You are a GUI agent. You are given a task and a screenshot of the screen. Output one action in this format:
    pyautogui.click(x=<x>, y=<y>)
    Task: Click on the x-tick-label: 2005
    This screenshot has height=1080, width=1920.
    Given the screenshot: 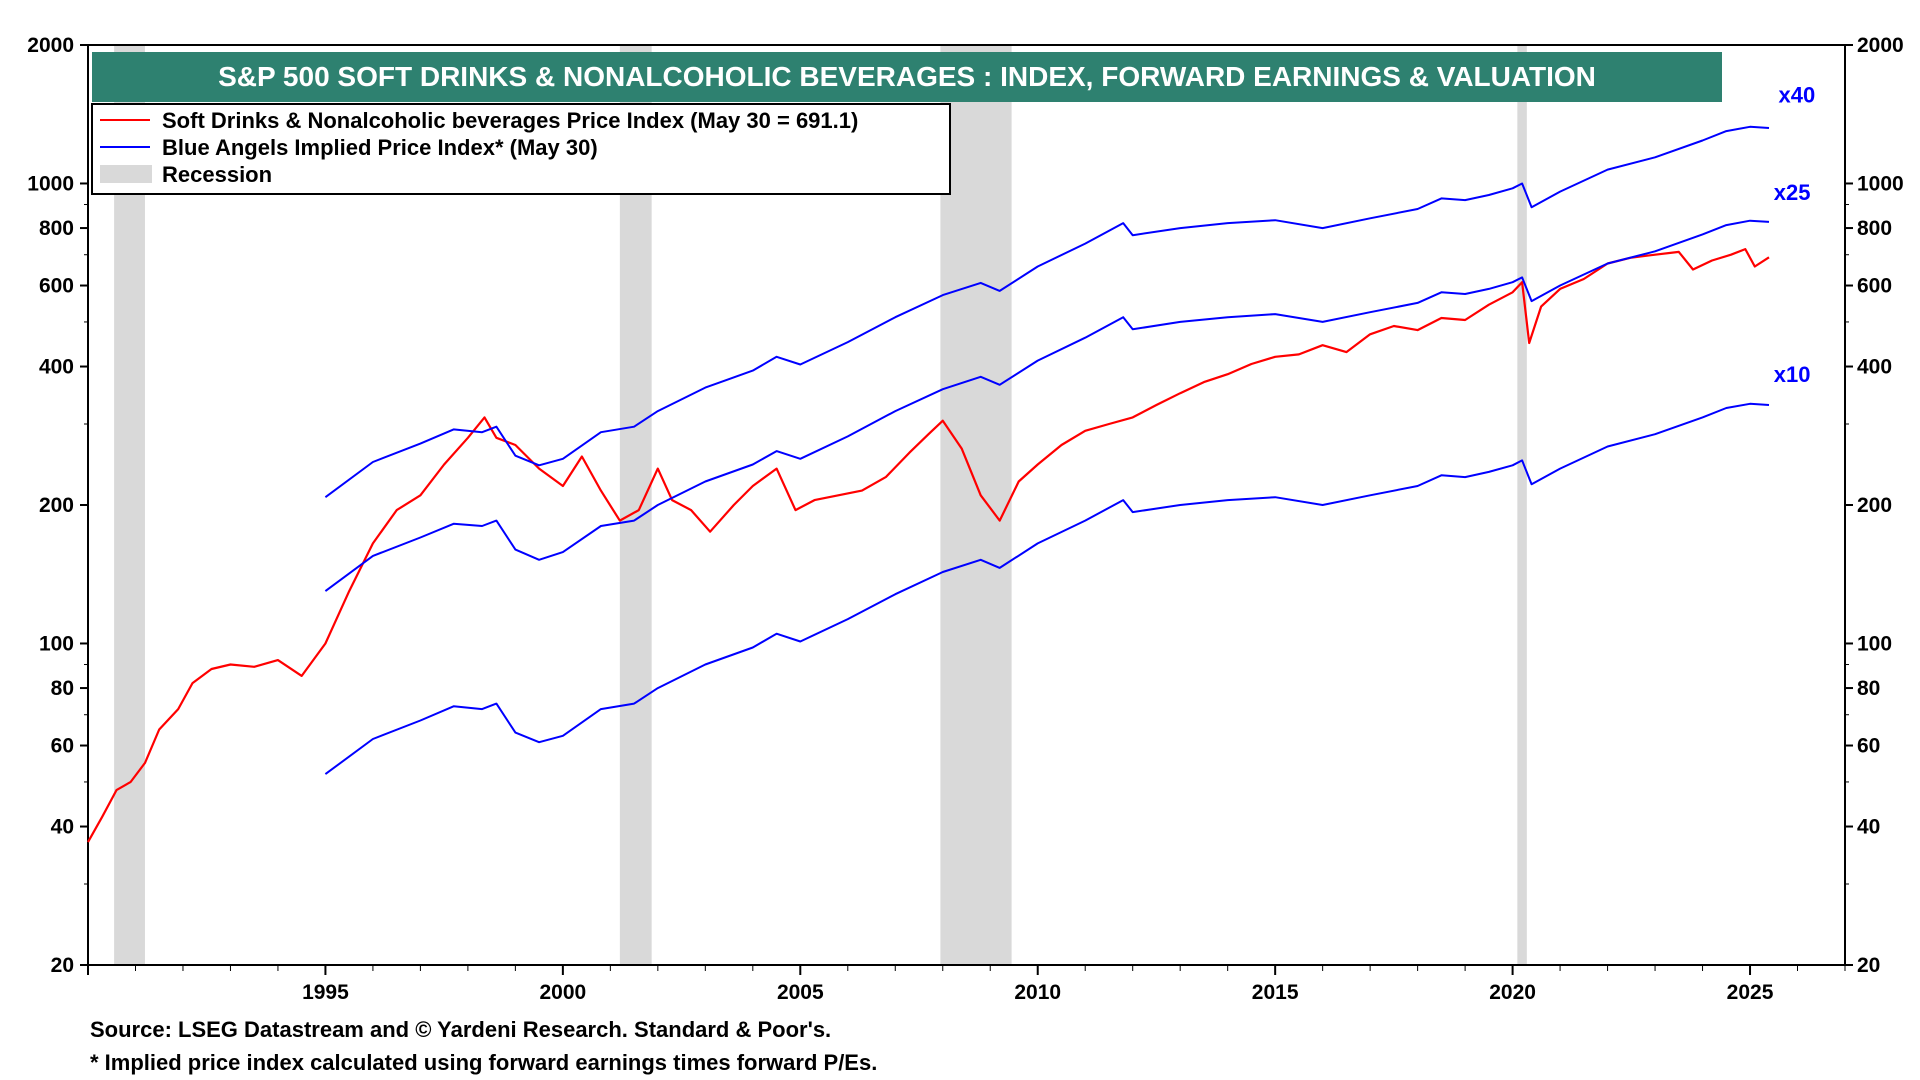 What is the action you would take?
    pyautogui.click(x=800, y=992)
    